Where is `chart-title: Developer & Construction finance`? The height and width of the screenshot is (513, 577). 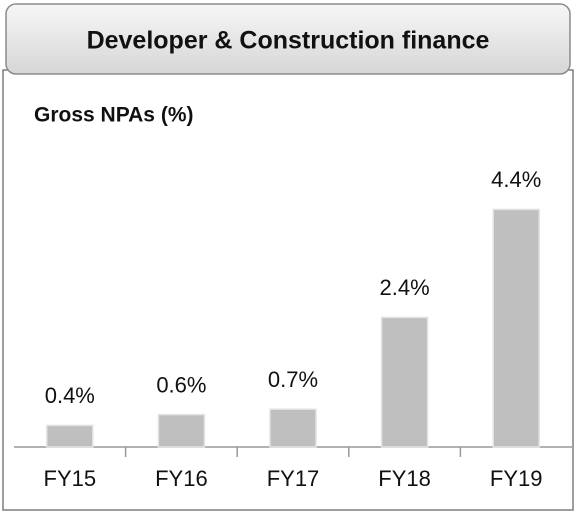 chart-title: Developer & Construction finance is located at coordinates (288, 41).